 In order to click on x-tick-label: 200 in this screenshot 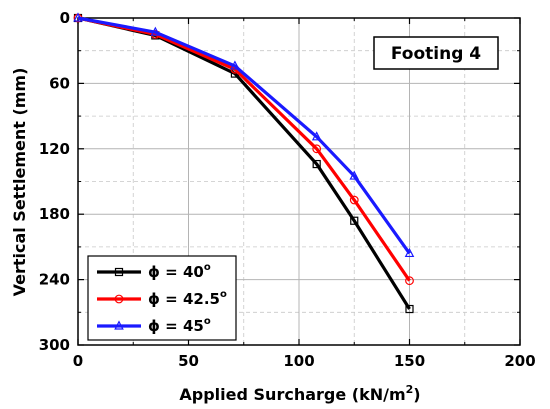, I will do `click(519, 361)`.